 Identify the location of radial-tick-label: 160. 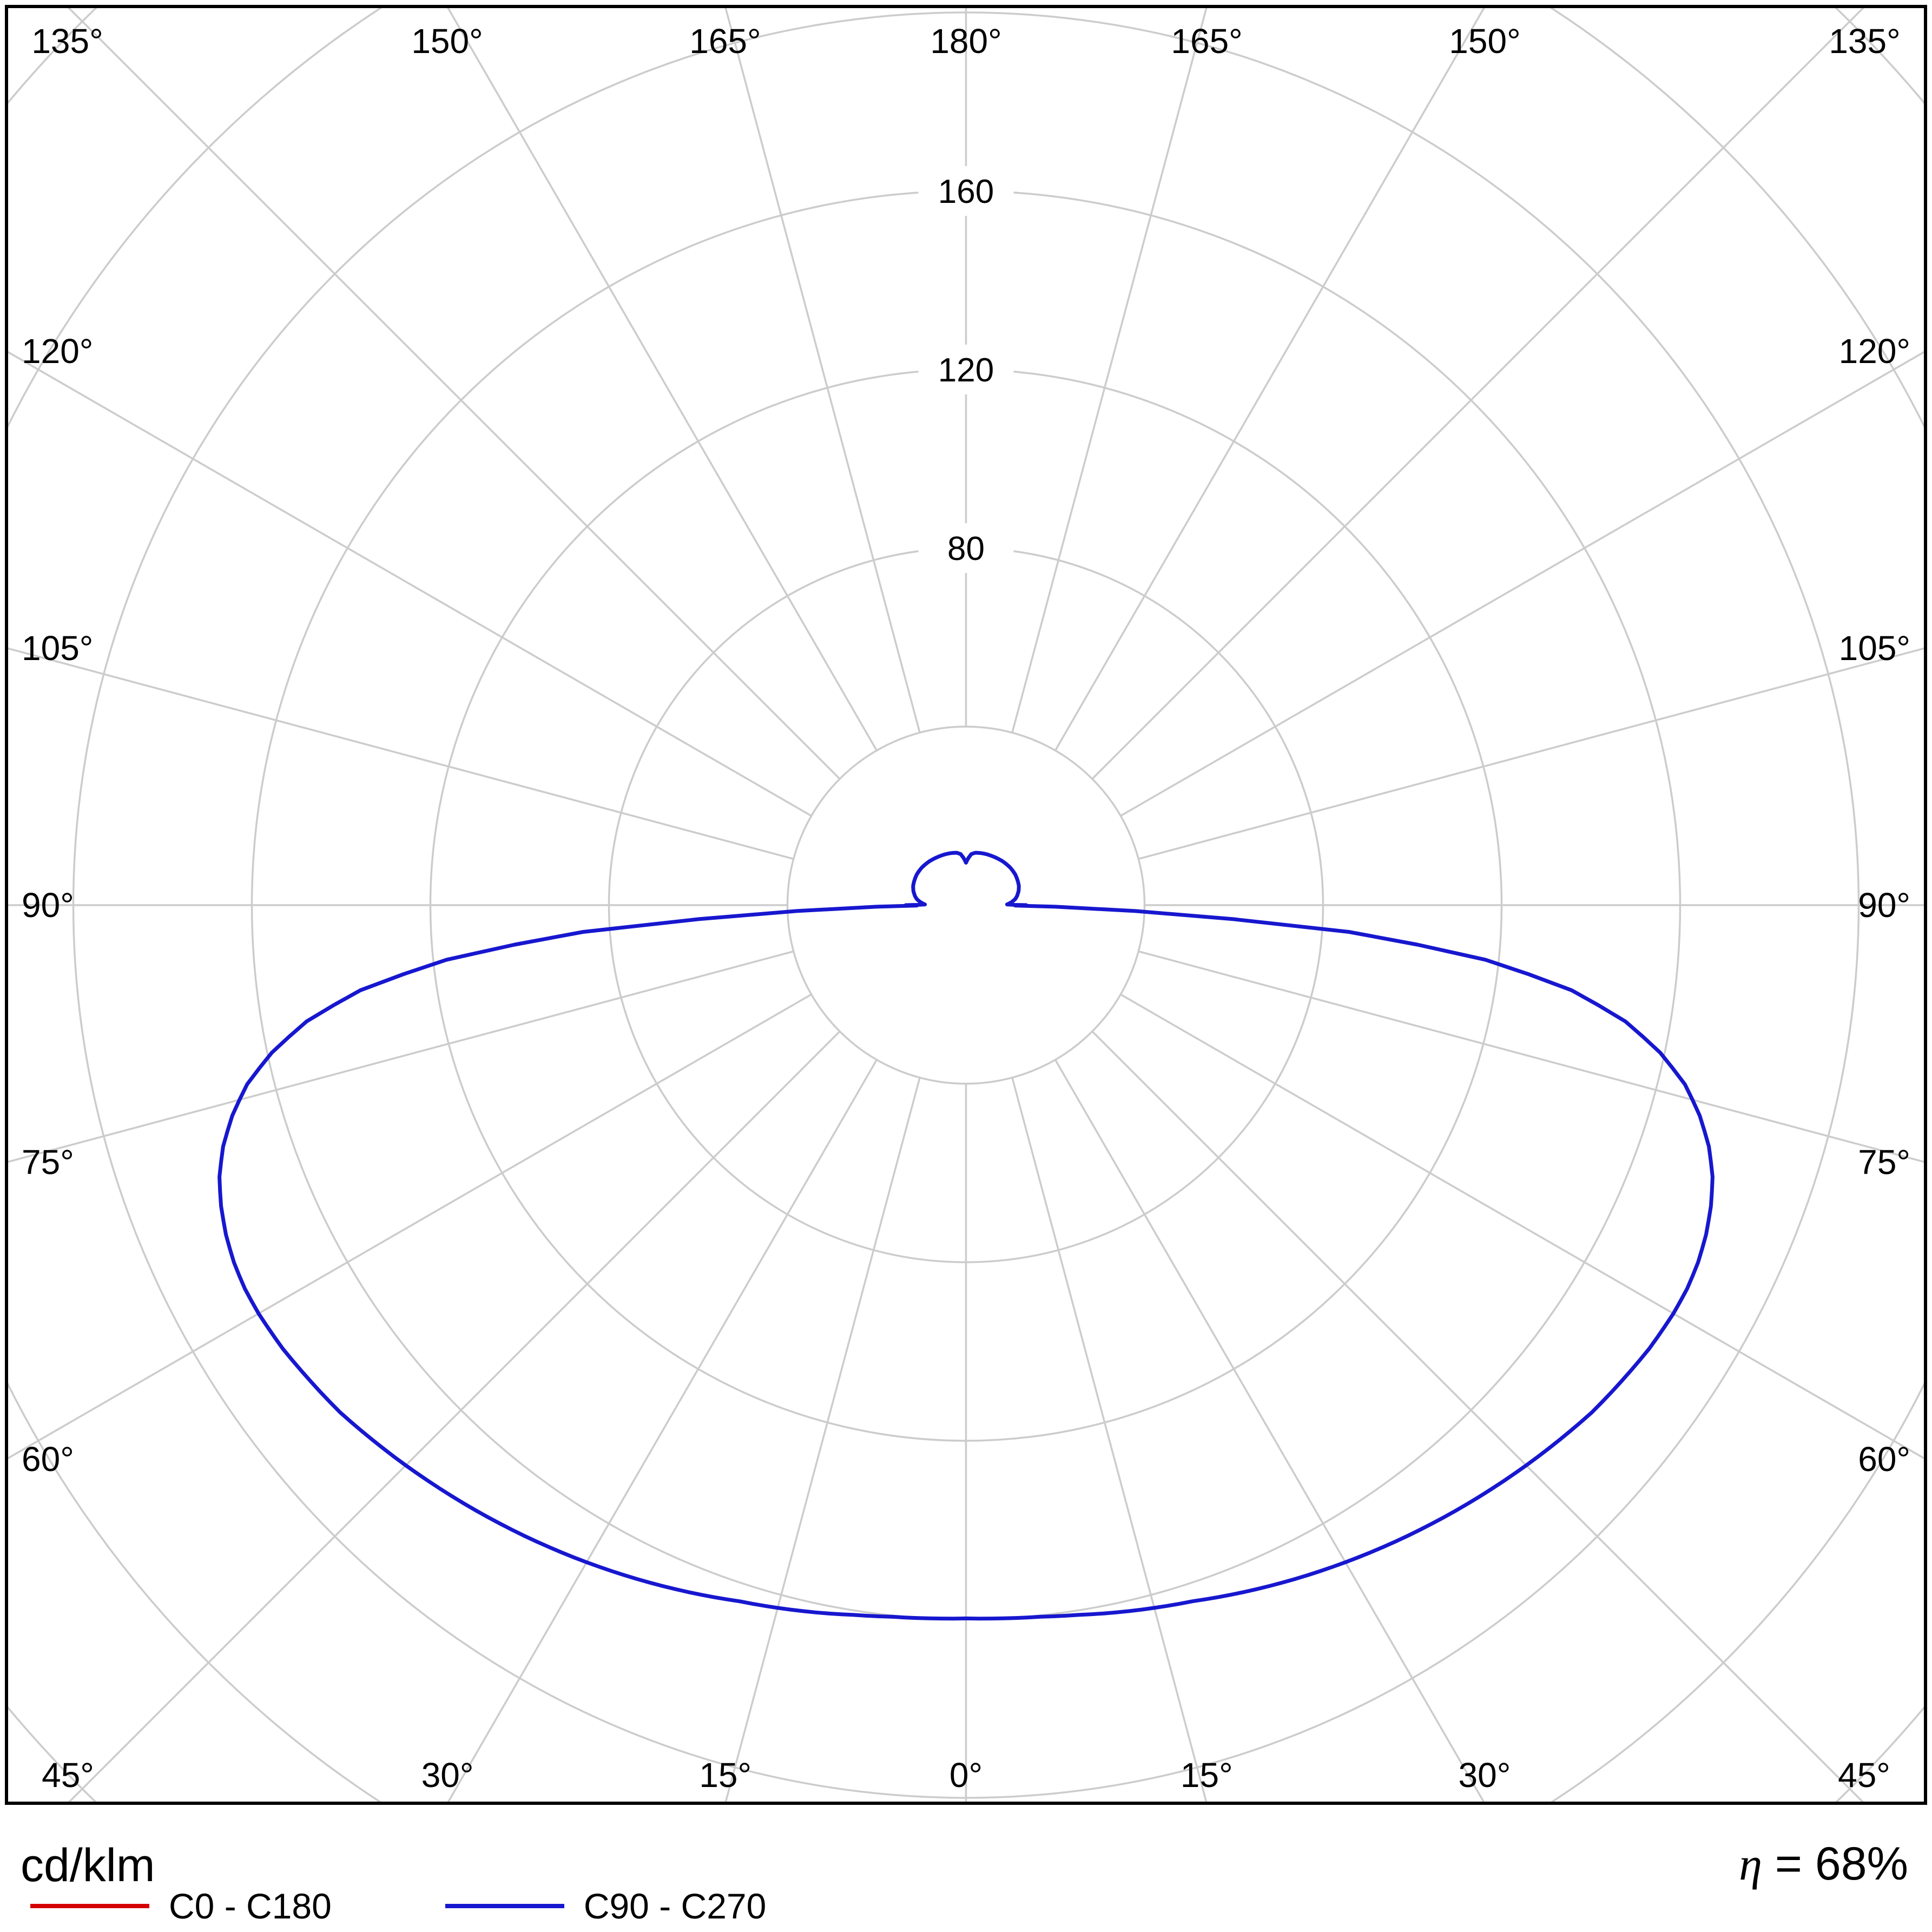
(966, 191).